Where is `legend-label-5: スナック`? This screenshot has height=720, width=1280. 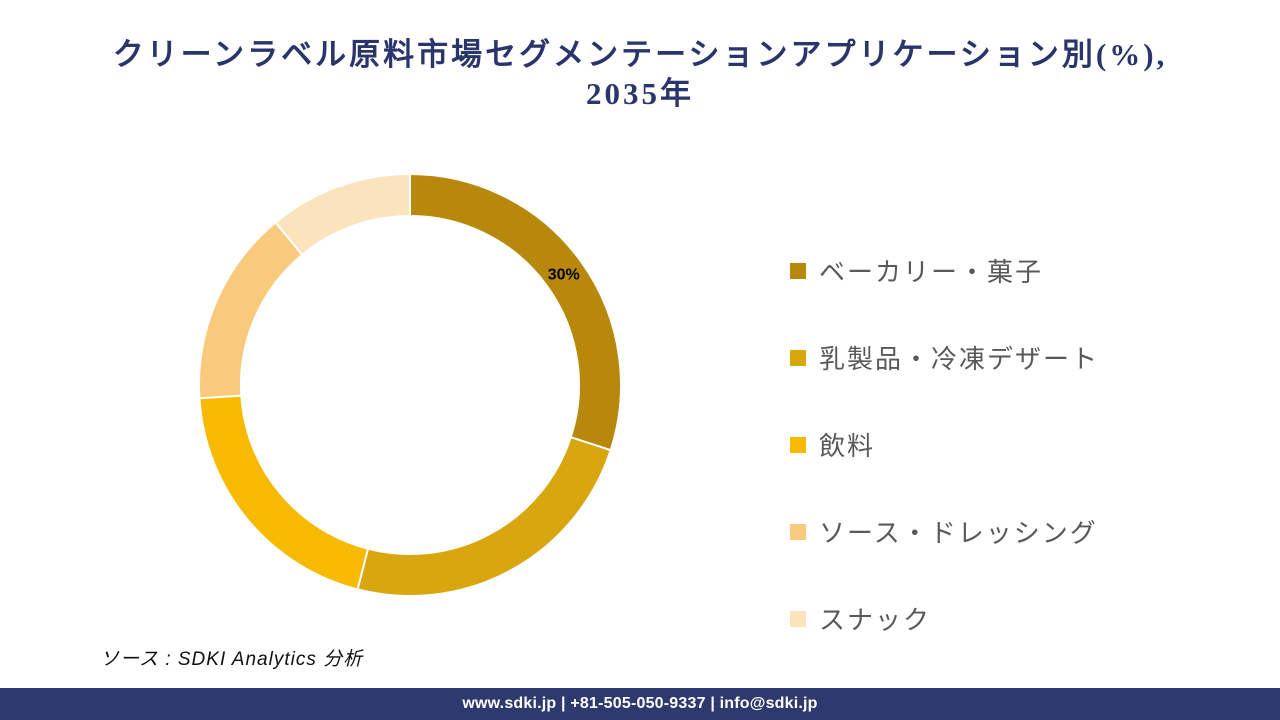
legend-label-5: スナック is located at coordinates (875, 620).